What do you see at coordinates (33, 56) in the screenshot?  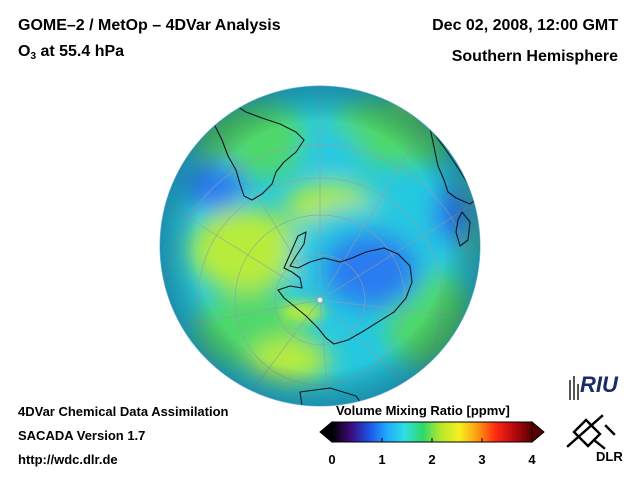 I see `species-subscript: 3` at bounding box center [33, 56].